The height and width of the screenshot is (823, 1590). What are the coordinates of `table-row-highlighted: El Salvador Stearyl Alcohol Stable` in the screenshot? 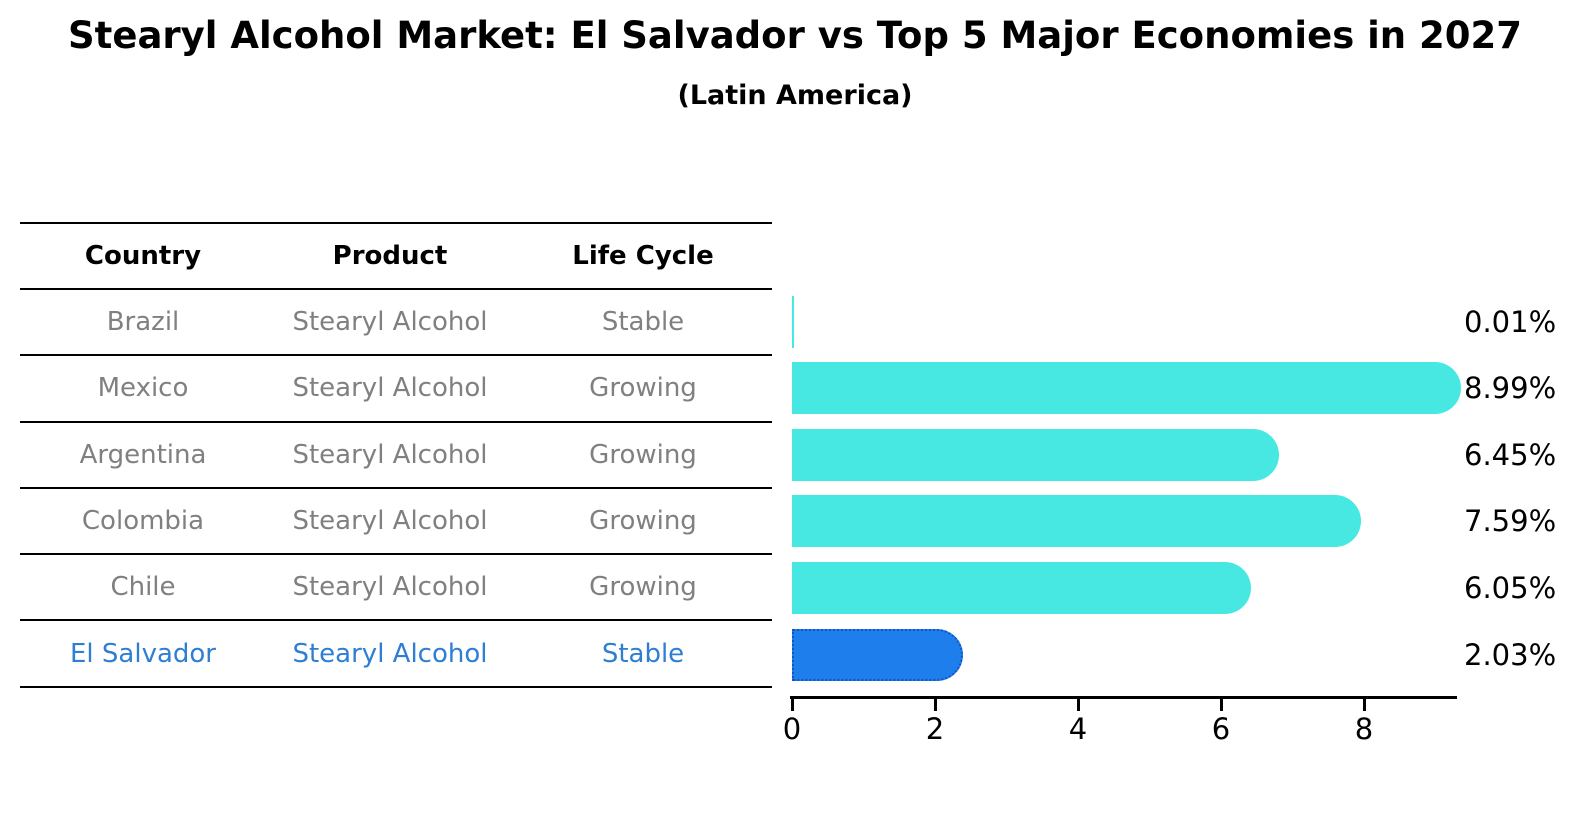 It's located at (396, 654).